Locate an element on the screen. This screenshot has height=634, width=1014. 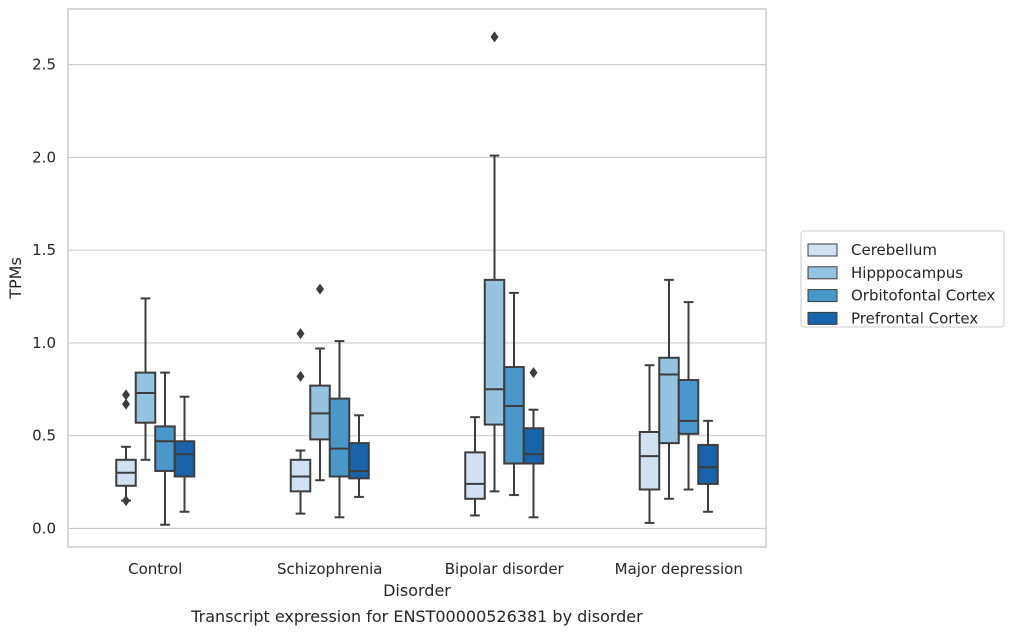
legend-item: Prefrontal Cortex is located at coordinates (892, 318).